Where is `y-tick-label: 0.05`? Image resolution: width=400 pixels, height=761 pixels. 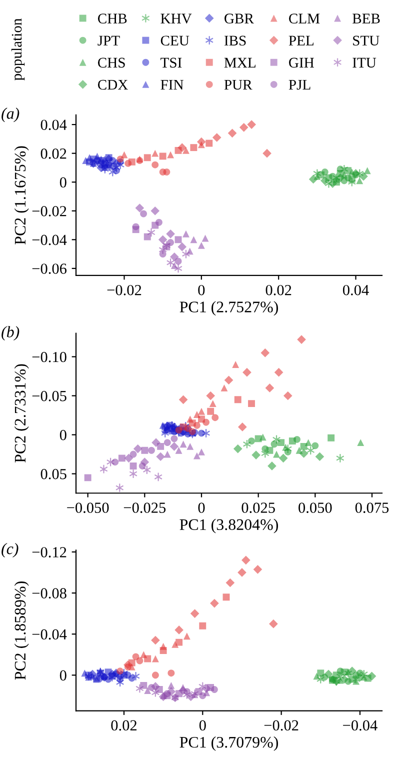 y-tick-label: 0.05 is located at coordinates (53, 474).